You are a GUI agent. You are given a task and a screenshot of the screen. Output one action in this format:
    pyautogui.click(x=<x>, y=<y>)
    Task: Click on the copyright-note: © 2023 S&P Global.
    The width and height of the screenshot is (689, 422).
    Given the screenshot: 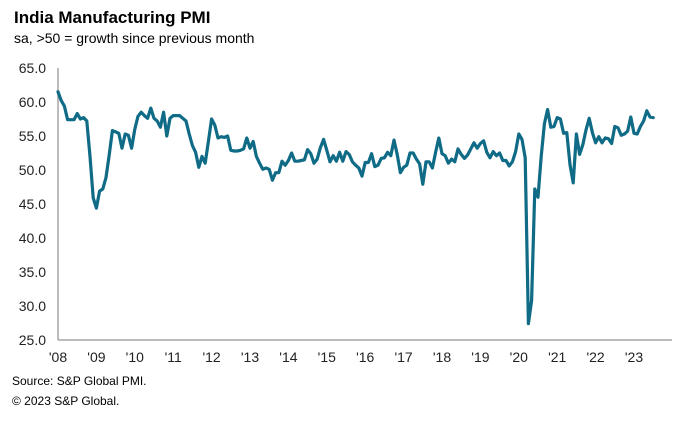 What is the action you would take?
    pyautogui.click(x=66, y=401)
    